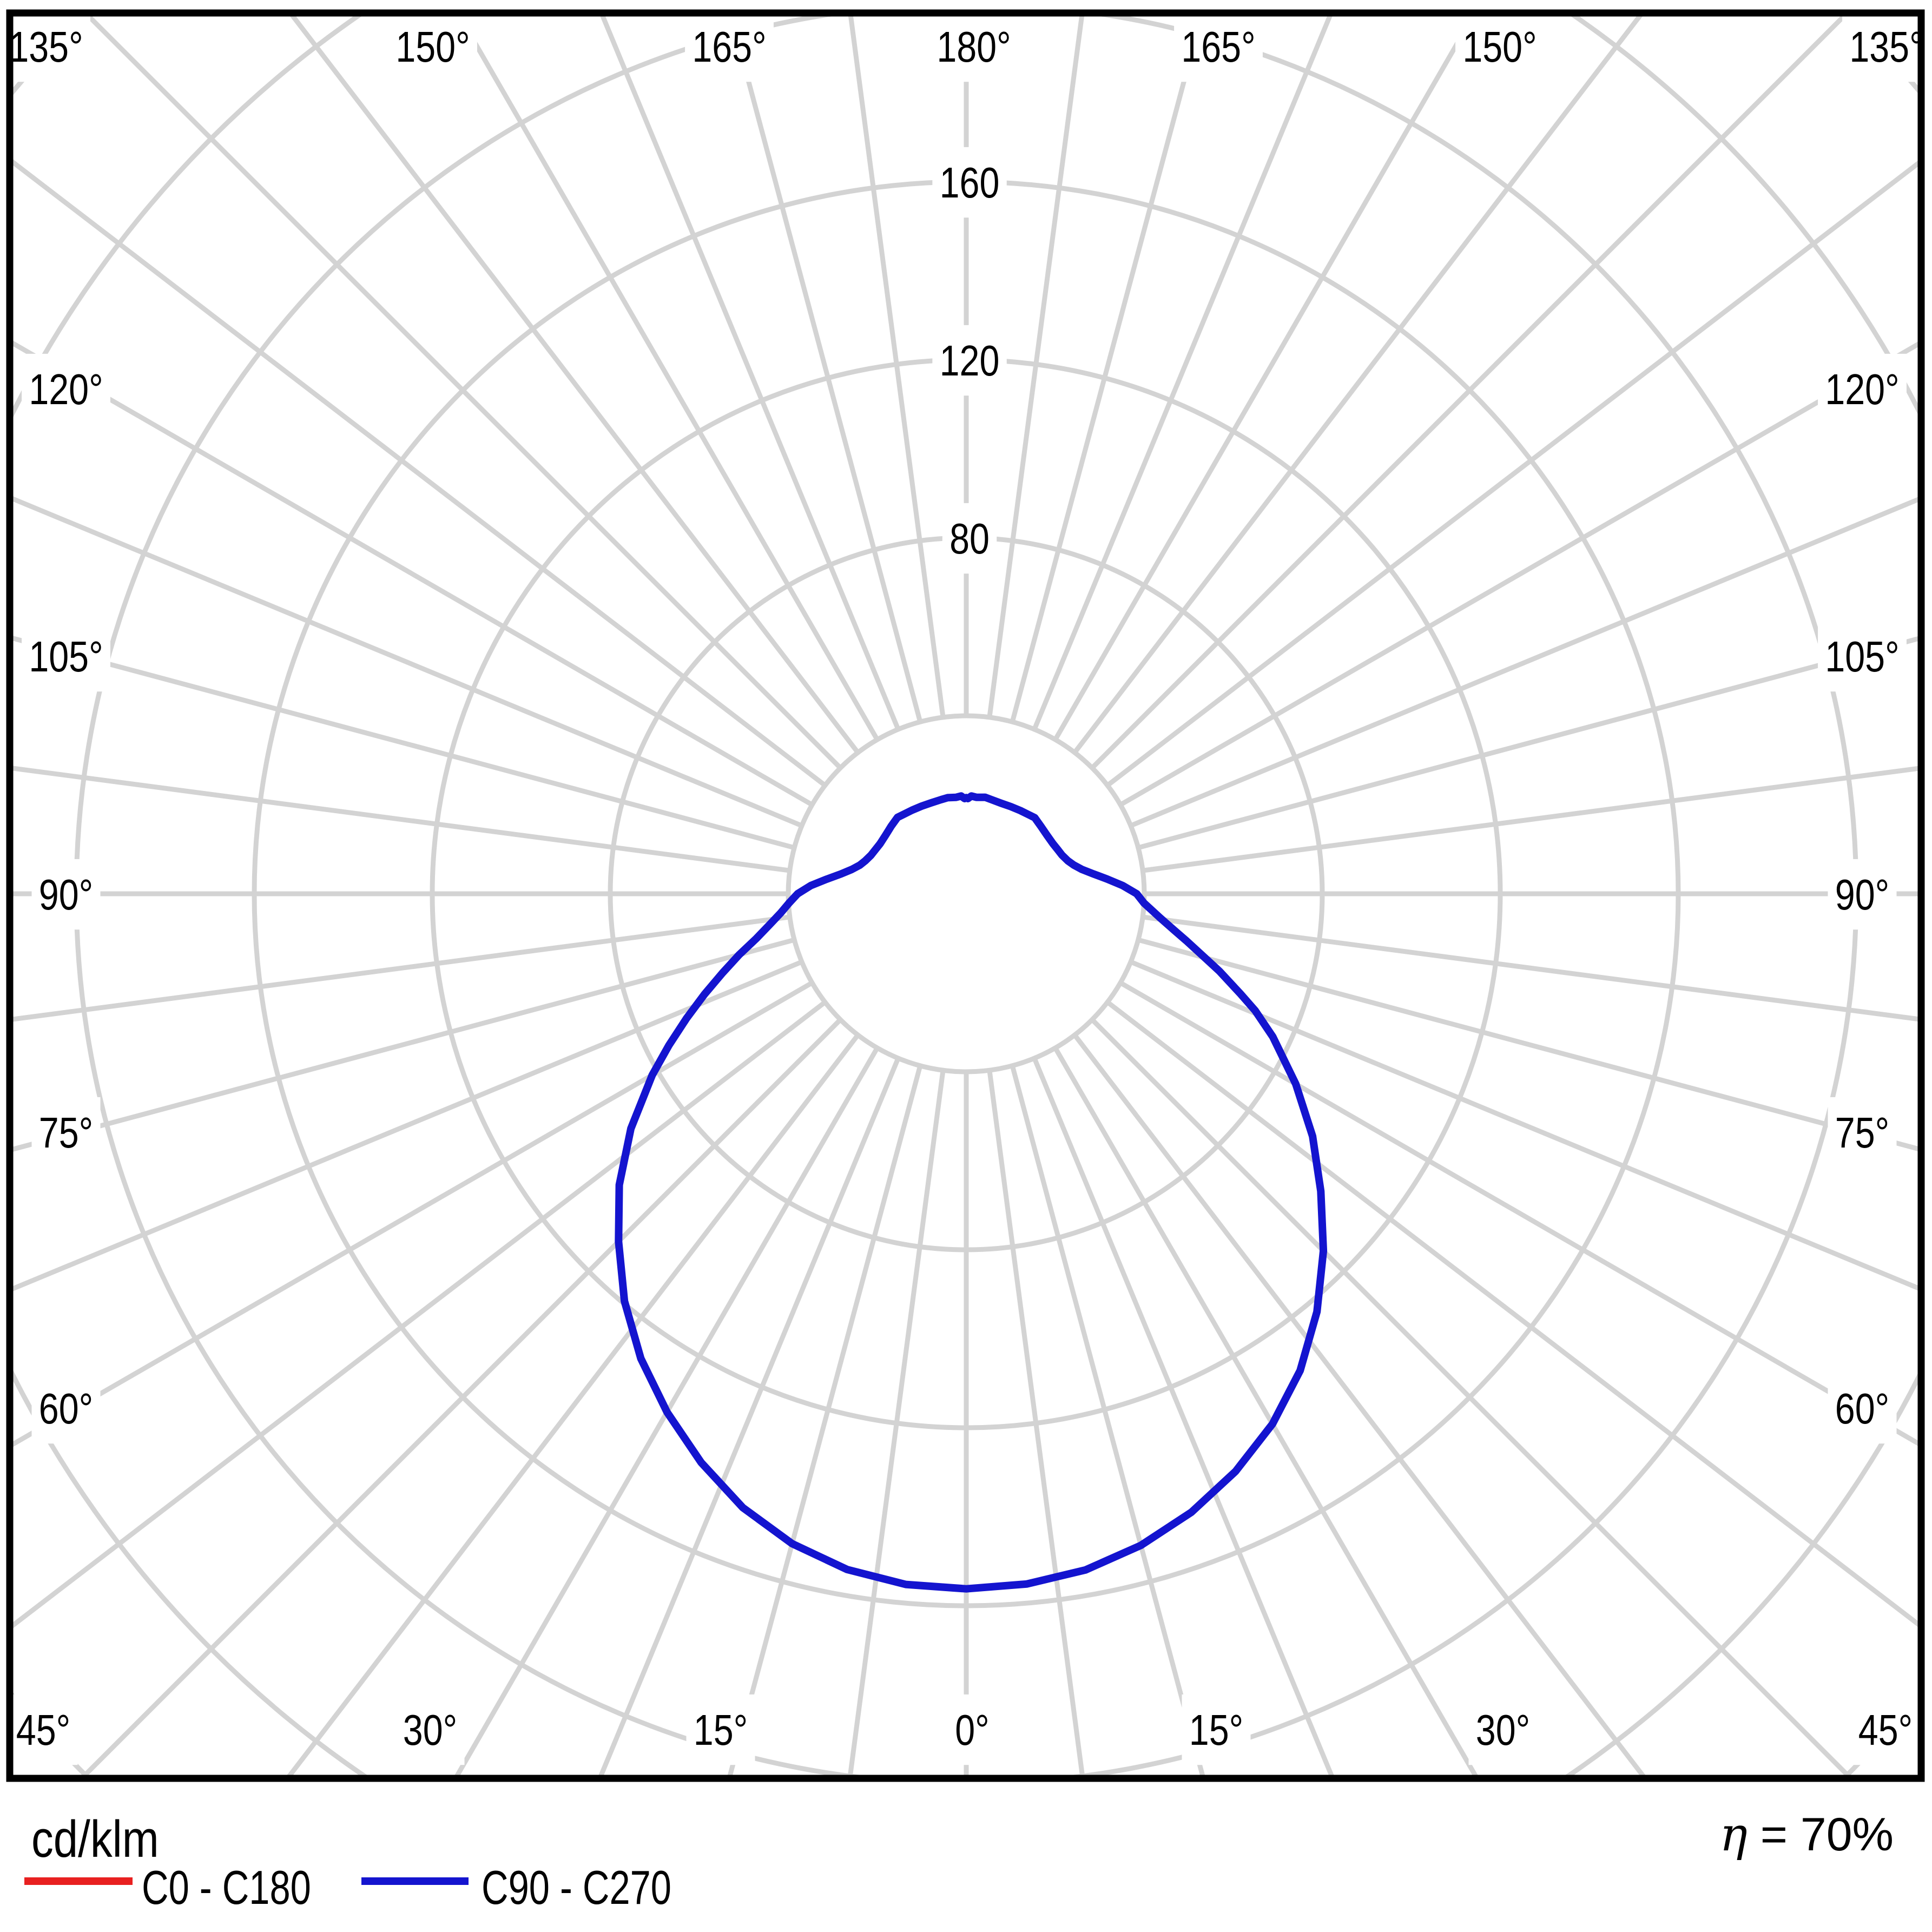  I want to click on efficiency-label: η = 70%, so click(1806, 1835).